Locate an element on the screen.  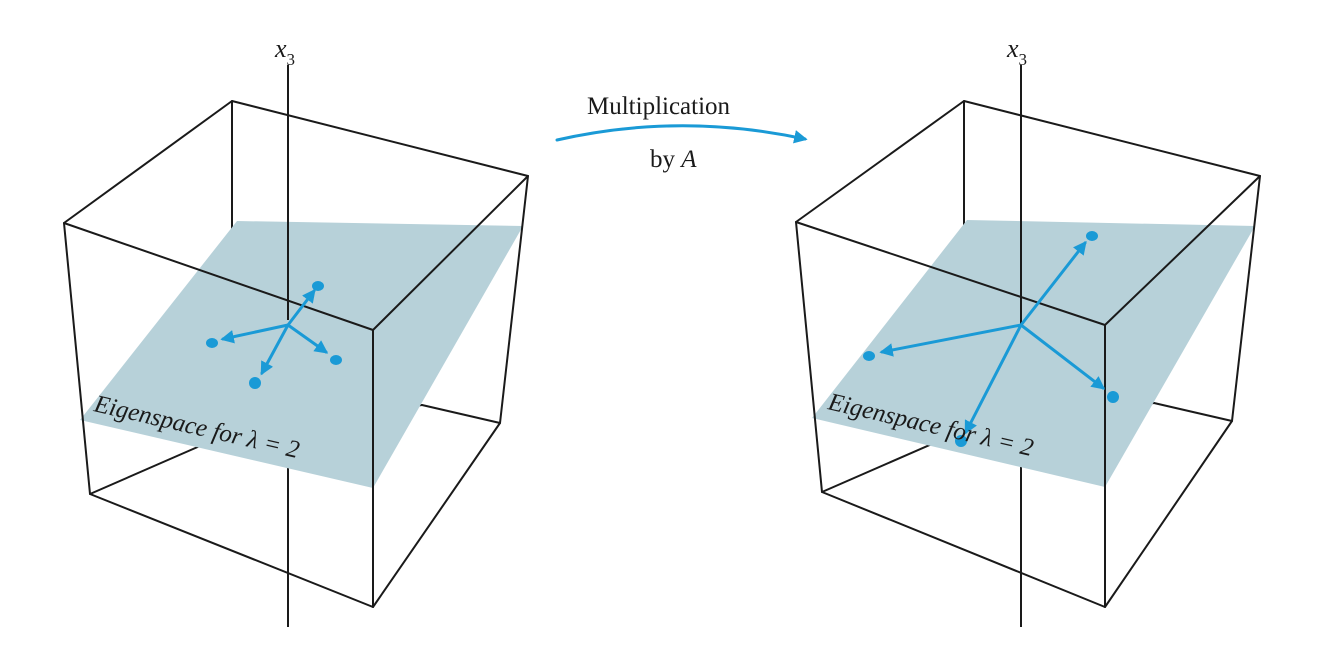
multiplication-arrow: Multiplication by A is located at coordinates (681, 133).